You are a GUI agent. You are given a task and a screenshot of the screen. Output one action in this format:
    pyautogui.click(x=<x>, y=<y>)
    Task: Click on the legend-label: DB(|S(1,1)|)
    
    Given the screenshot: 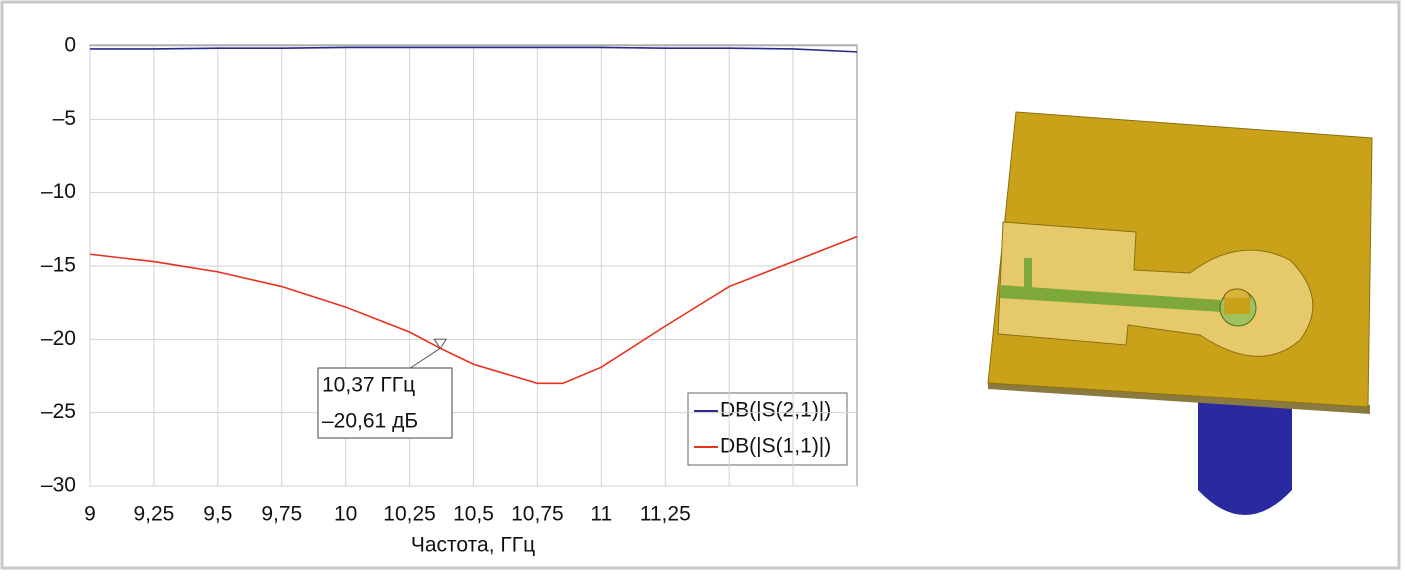 What is the action you would take?
    pyautogui.click(x=775, y=446)
    